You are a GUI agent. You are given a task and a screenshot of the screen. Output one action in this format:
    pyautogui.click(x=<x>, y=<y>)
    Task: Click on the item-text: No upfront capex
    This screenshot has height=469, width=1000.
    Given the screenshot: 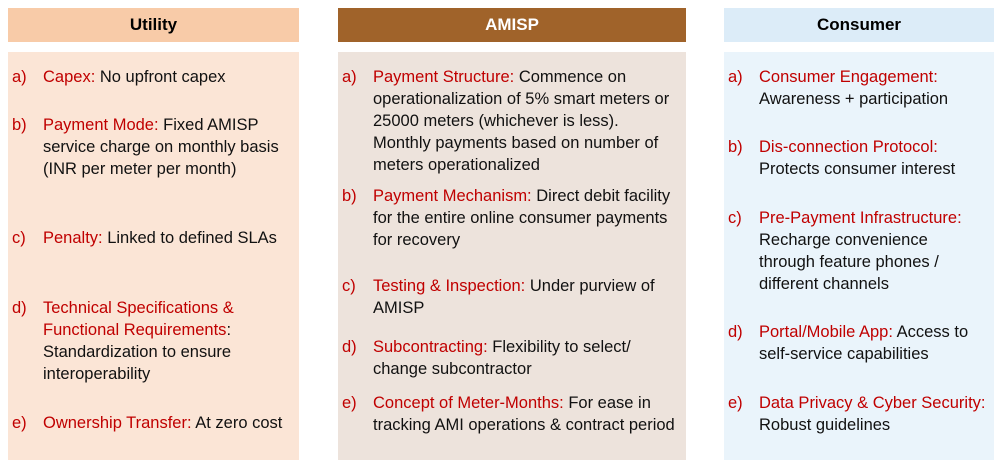 What is the action you would take?
    pyautogui.click(x=160, y=77)
    